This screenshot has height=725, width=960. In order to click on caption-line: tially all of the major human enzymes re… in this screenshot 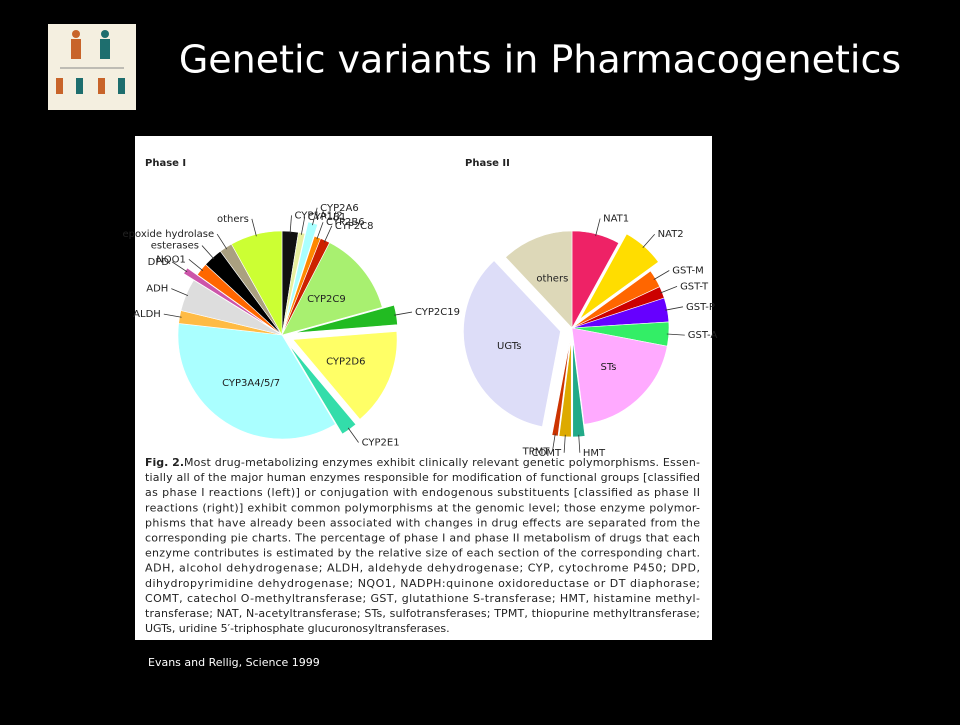, I will do `click(422, 477)`.